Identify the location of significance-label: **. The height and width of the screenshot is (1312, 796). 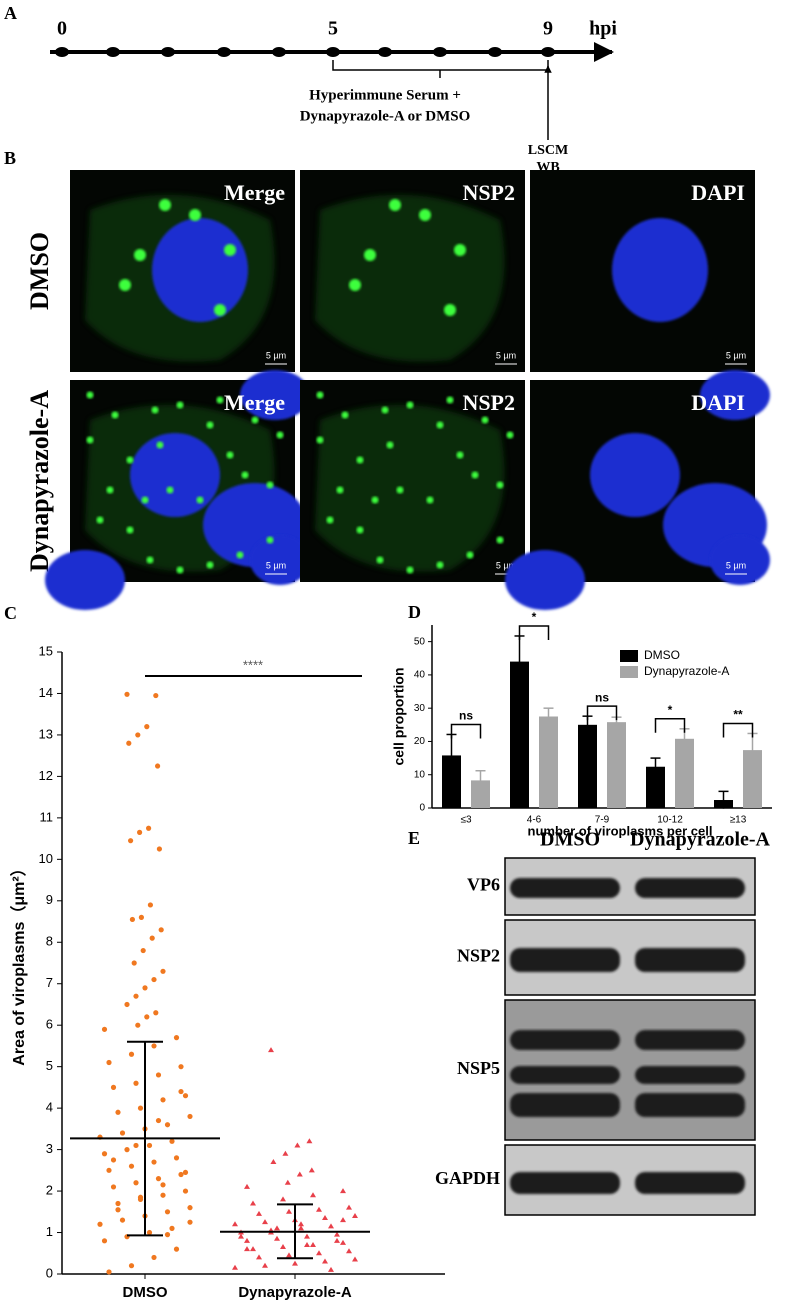
(738, 715).